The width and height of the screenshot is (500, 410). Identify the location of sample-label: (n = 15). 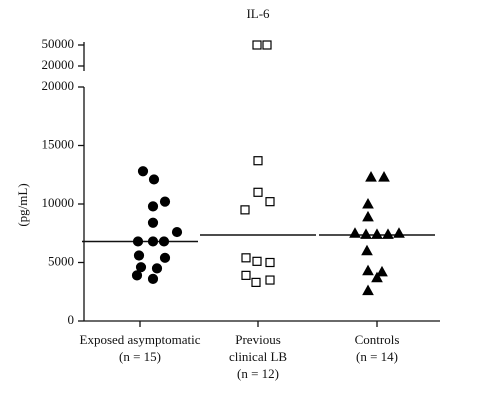
(140, 356).